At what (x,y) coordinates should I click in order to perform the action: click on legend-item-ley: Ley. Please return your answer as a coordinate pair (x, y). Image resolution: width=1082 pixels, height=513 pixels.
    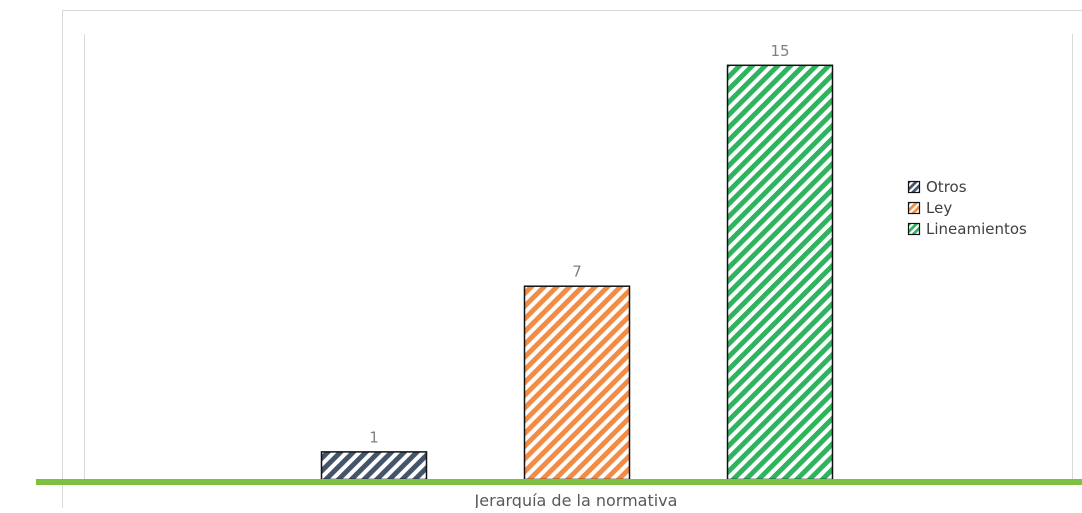
    Looking at the image, I should click on (931, 208).